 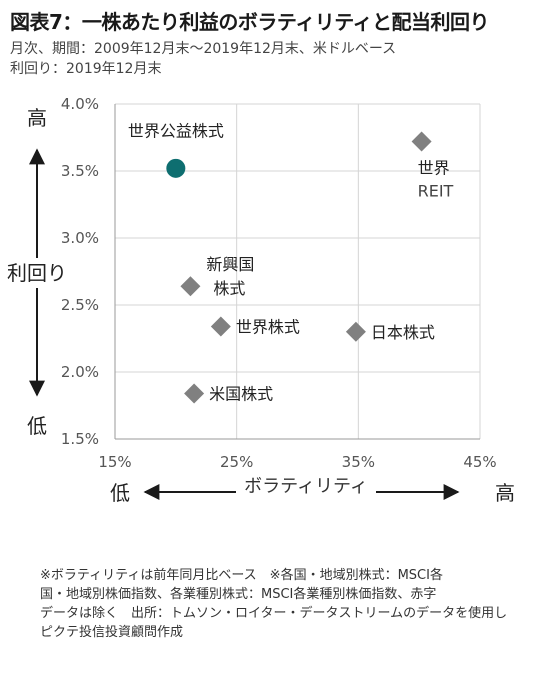 I want to click on x-label-bg, so click(x=306, y=486).